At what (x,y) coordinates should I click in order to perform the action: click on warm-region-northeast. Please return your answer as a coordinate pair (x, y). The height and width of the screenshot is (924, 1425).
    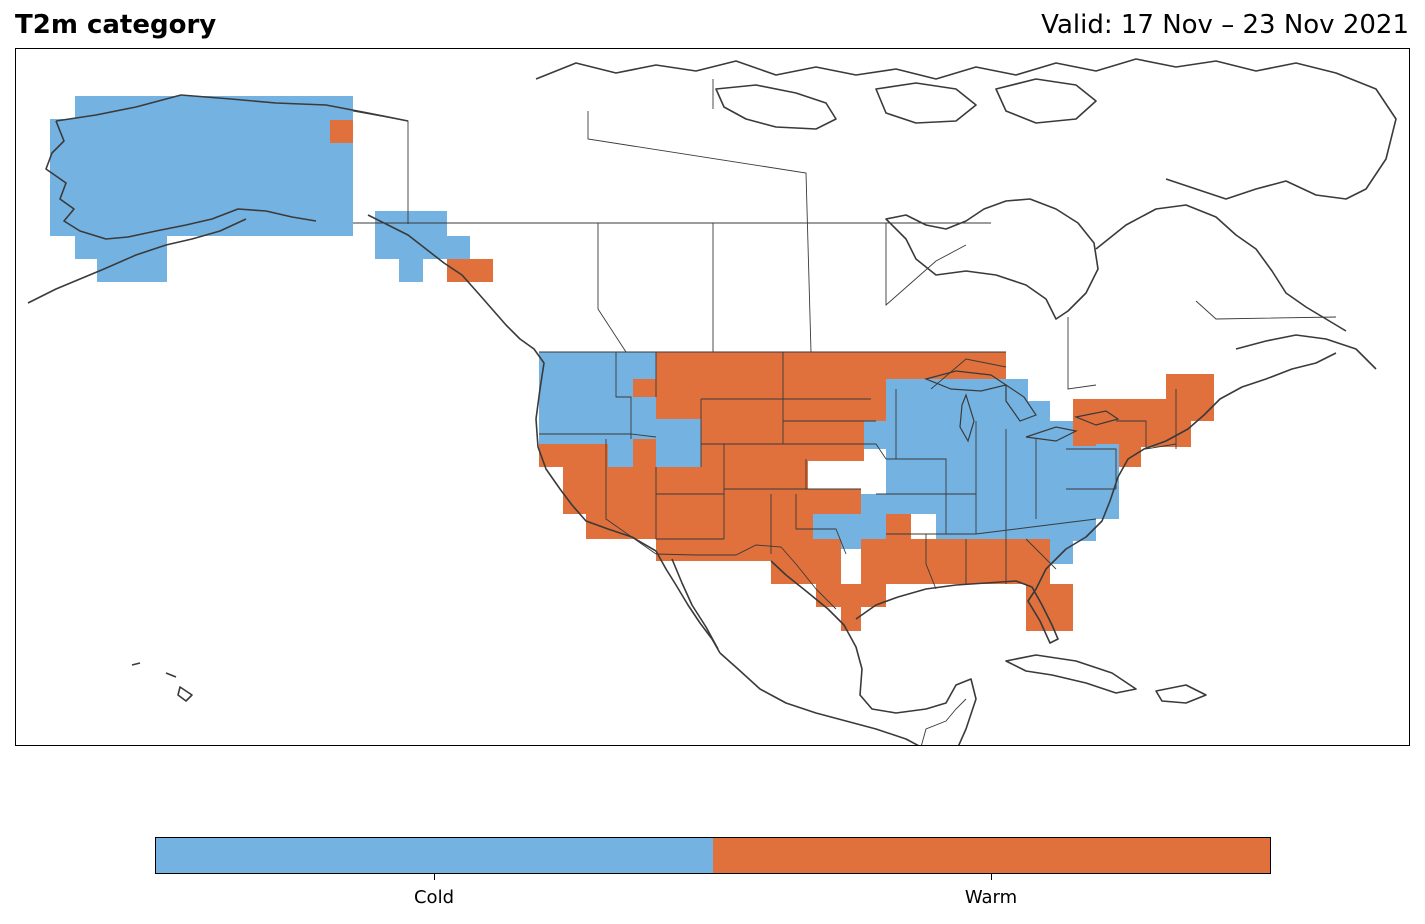
    Looking at the image, I should click on (1143, 420).